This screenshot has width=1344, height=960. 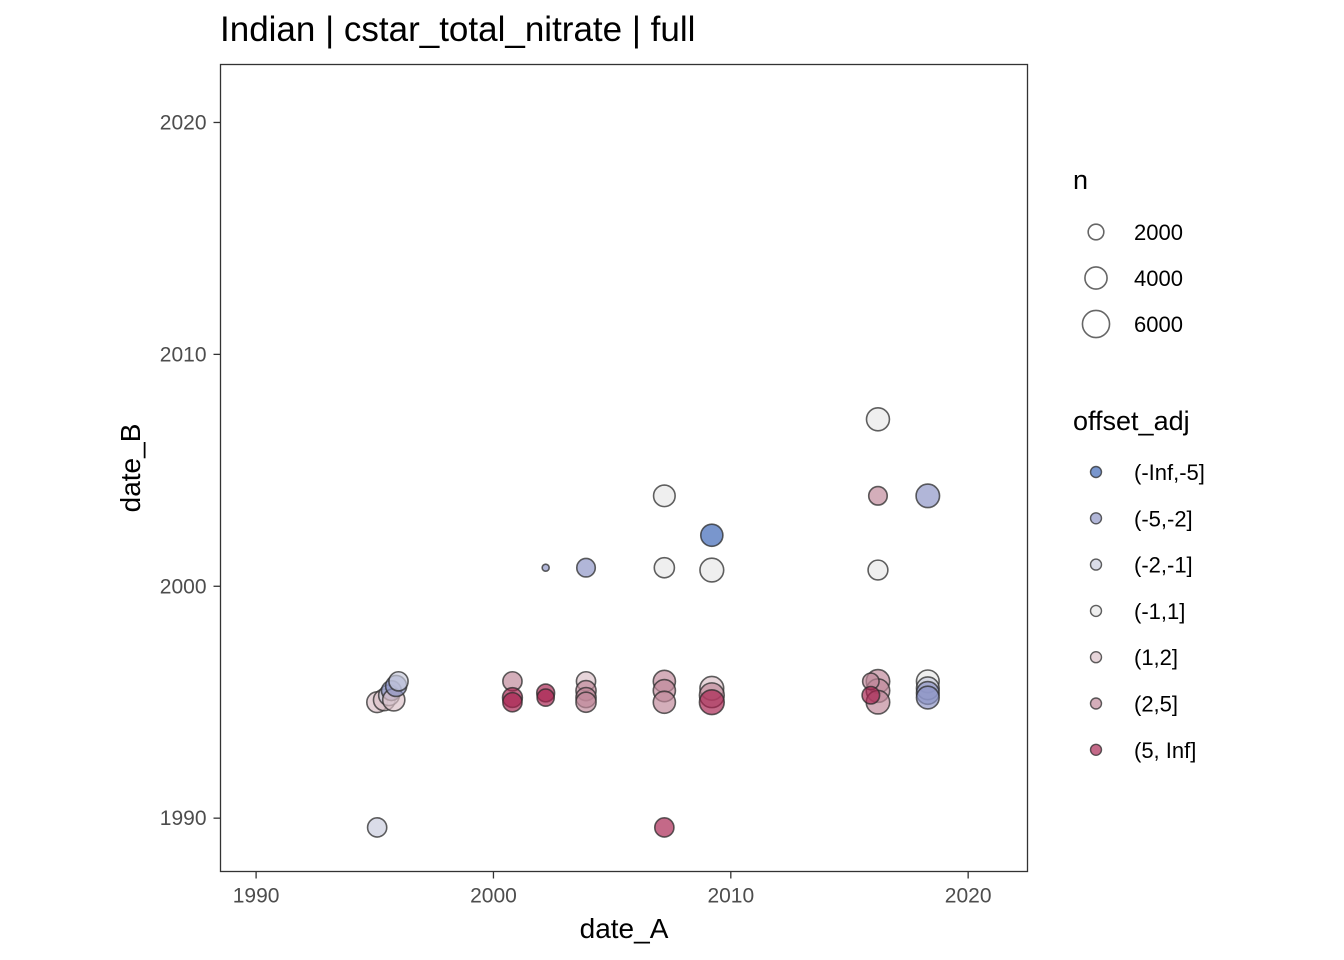 I want to click on chart-title: Indian | cstar_total_nitrate | full, so click(x=457, y=29).